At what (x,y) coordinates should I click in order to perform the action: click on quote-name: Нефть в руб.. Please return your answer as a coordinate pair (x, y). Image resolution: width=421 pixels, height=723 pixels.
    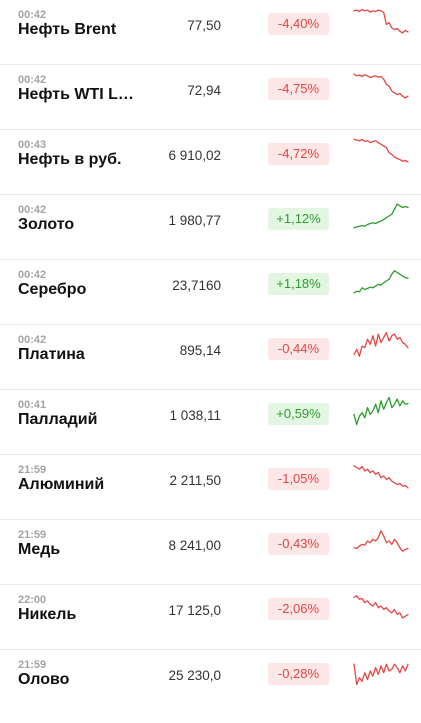
    Looking at the image, I should click on (70, 159).